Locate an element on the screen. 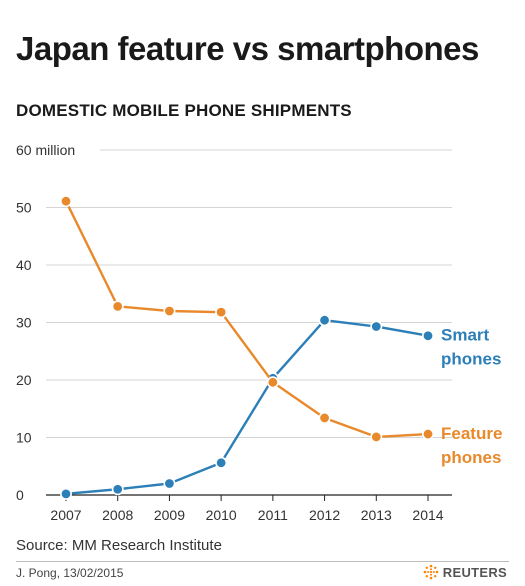 Image resolution: width=525 pixels, height=586 pixels. y-tick-label: 60 million is located at coordinates (45, 150).